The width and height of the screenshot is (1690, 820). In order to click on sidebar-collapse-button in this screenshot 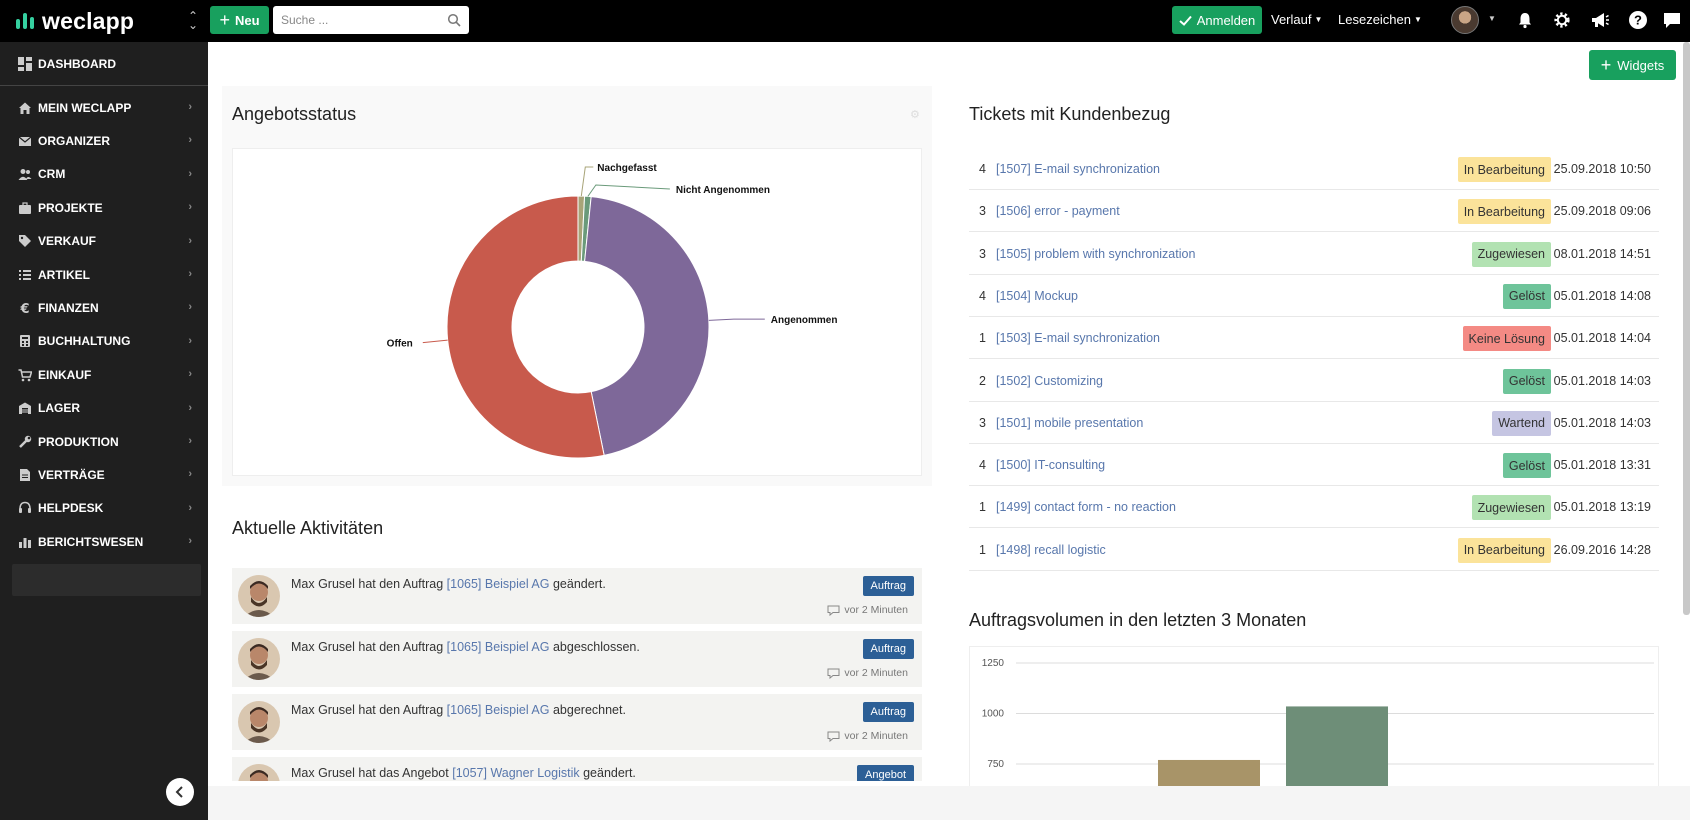, I will do `click(180, 792)`.